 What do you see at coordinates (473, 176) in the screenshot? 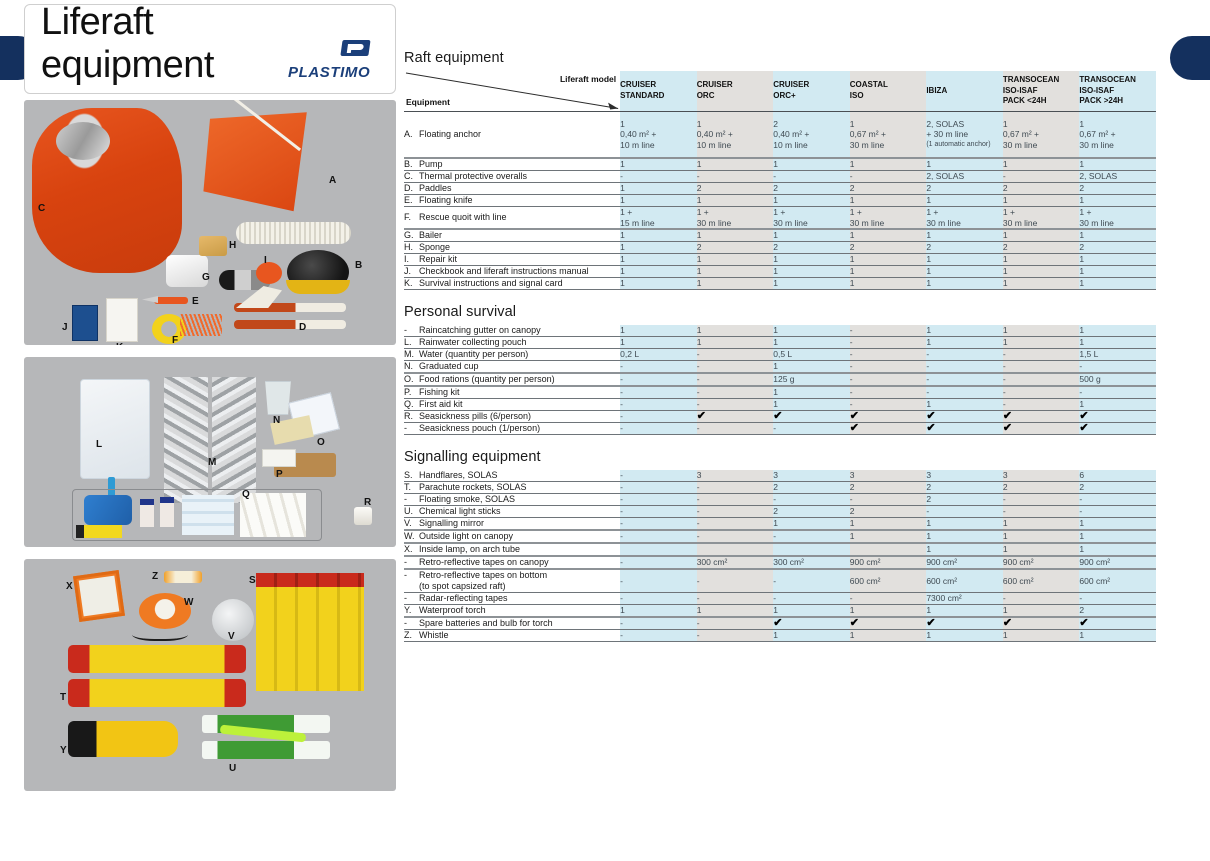
I see `equipment-label: Thermal protective overalls` at bounding box center [473, 176].